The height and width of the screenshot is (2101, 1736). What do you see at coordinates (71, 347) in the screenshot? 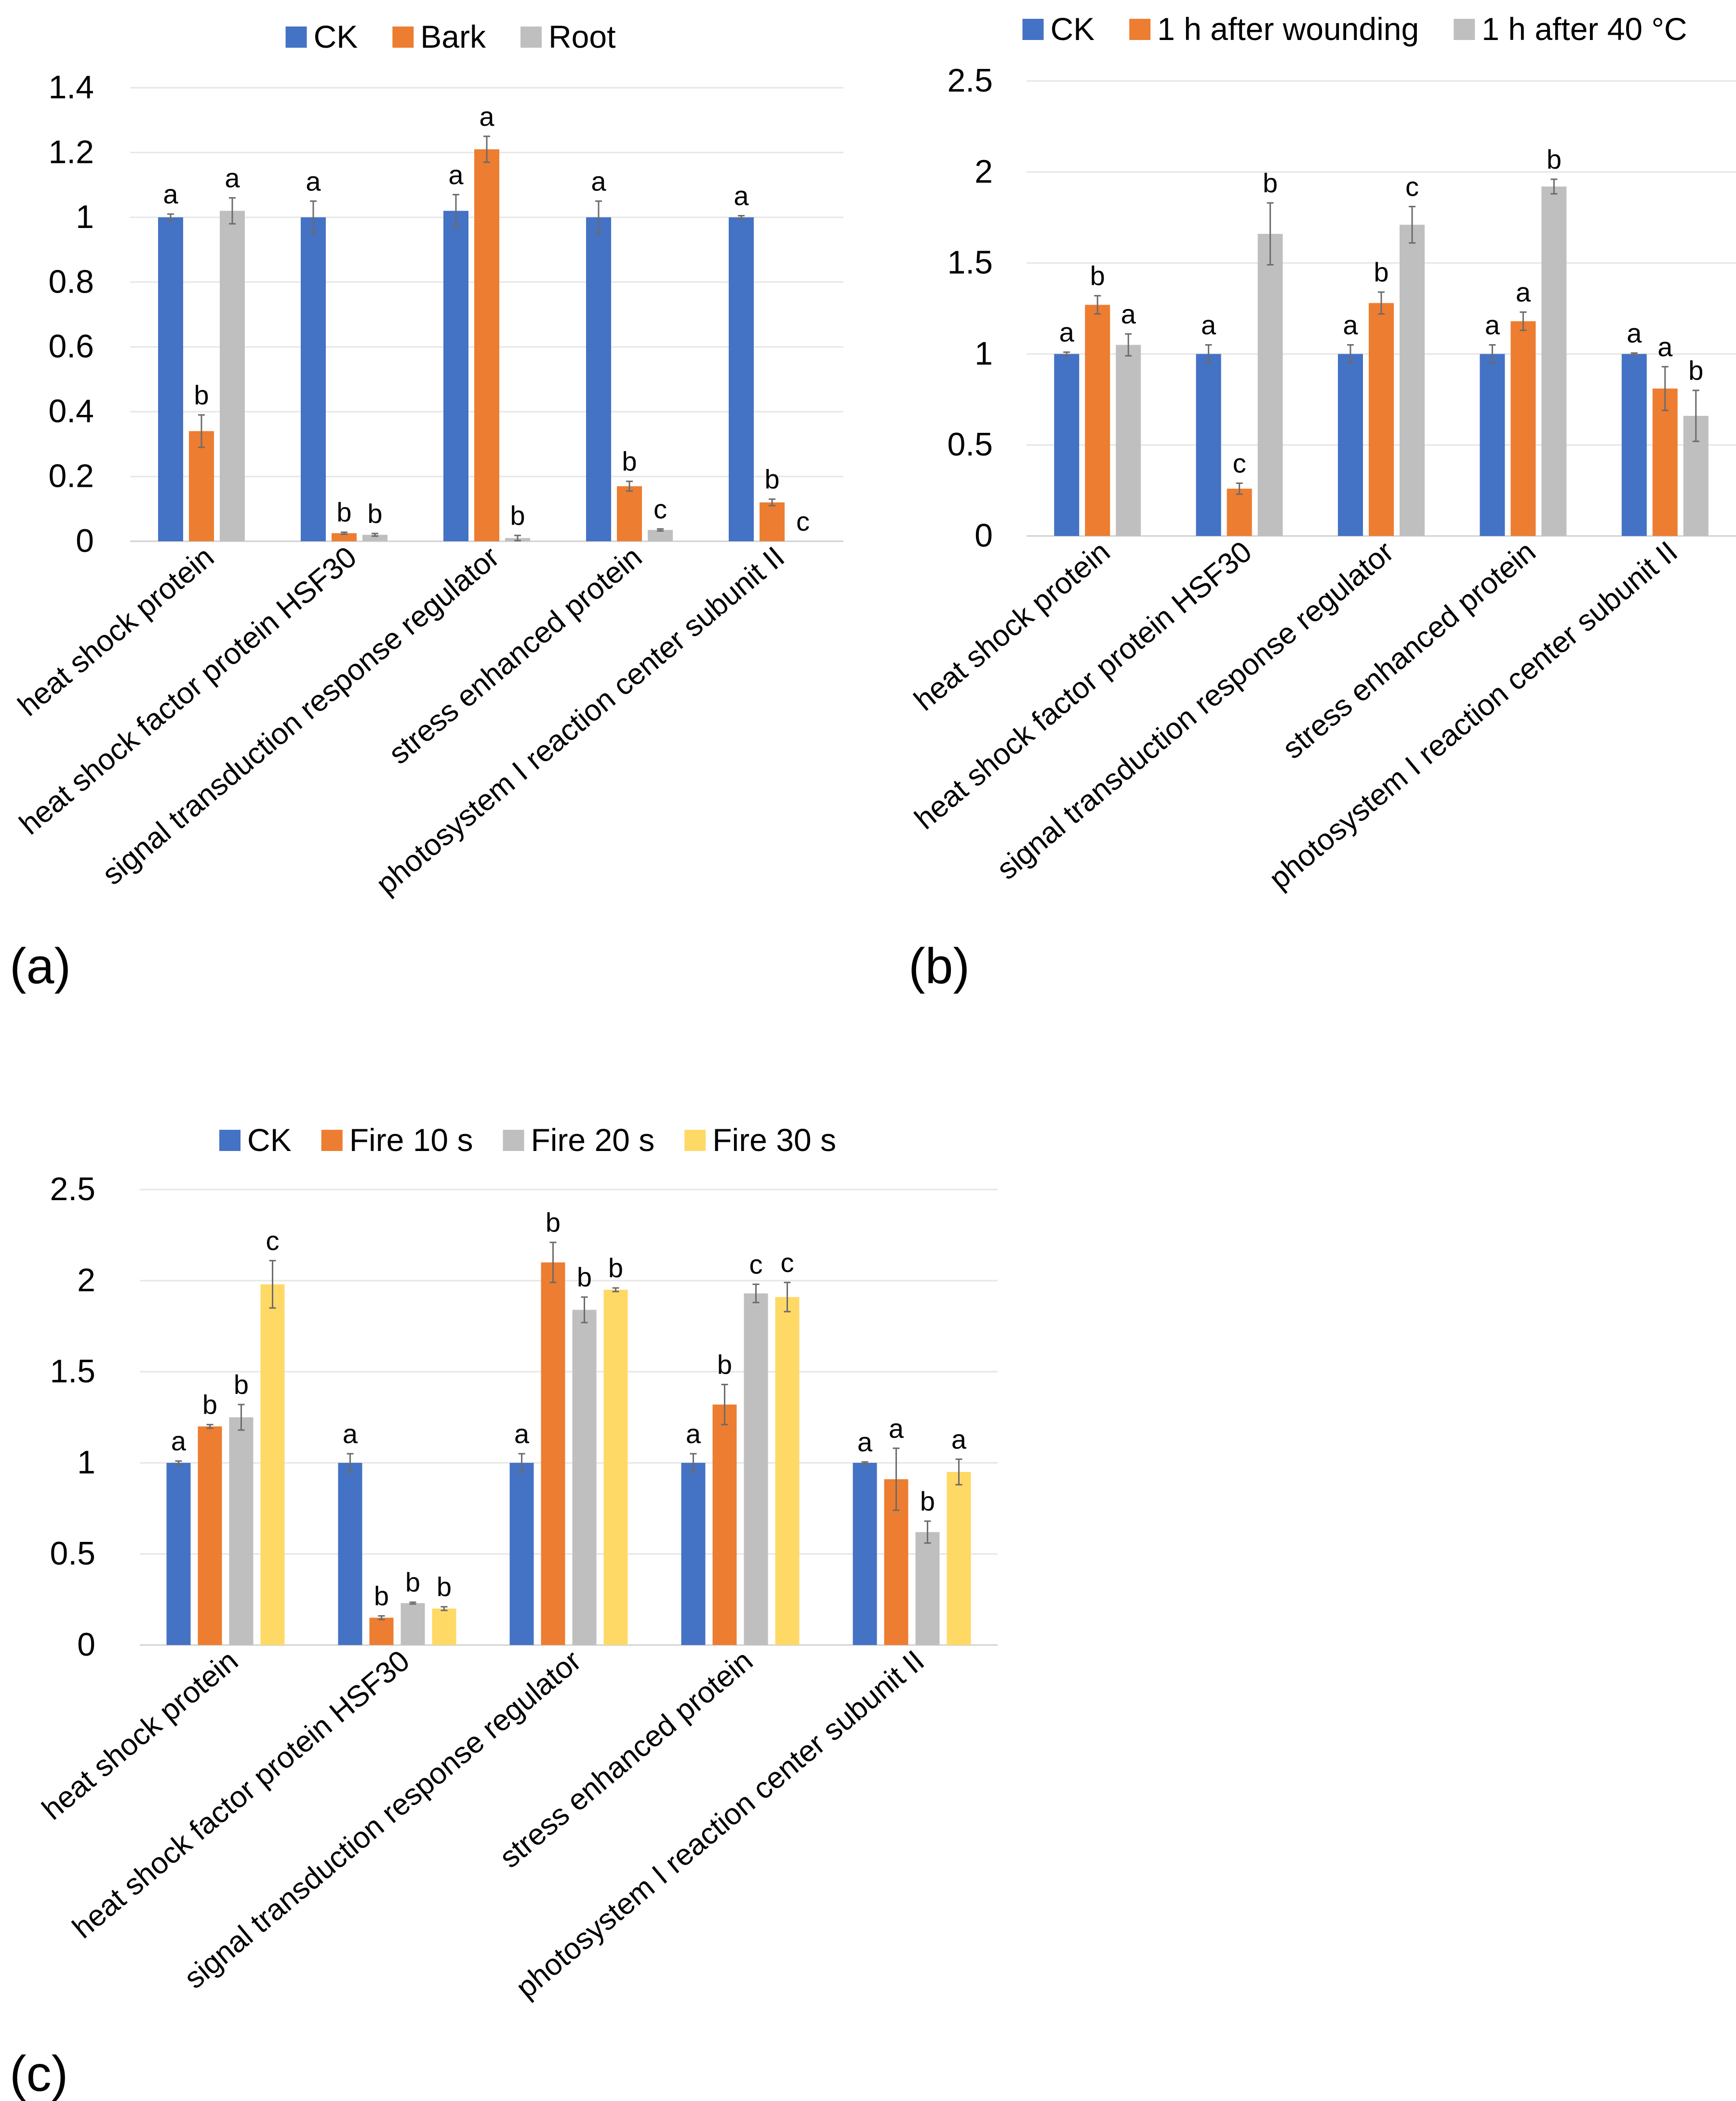
I see `y-tick-label: 0.6` at bounding box center [71, 347].